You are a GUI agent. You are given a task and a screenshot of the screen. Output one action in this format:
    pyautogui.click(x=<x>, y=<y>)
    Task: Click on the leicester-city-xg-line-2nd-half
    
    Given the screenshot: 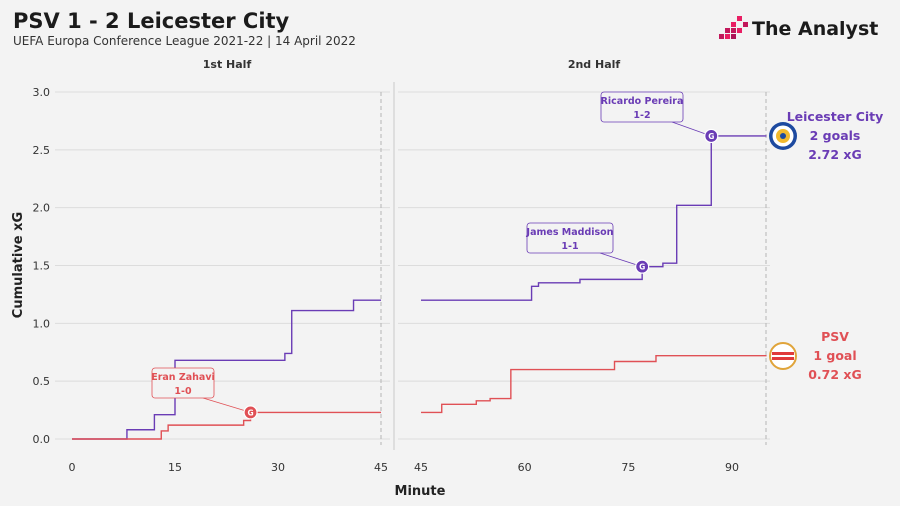 What is the action you would take?
    pyautogui.click(x=594, y=218)
    